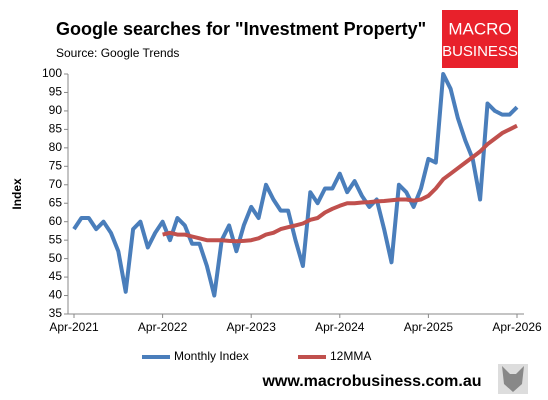  I want to click on y-tick-label: 60, so click(56, 221).